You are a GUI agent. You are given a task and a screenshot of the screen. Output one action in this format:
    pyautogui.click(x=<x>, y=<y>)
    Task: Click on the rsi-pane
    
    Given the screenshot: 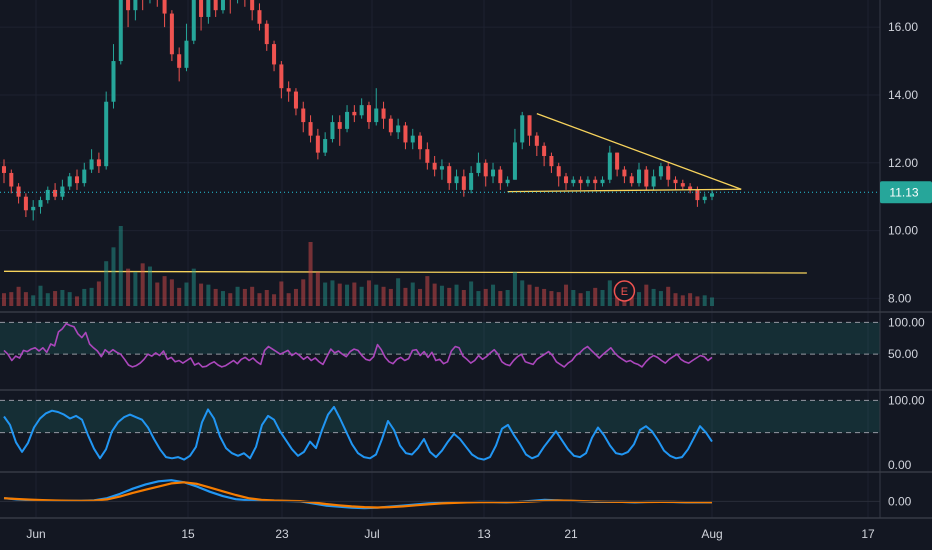 What is the action you would take?
    pyautogui.click(x=440, y=344)
    